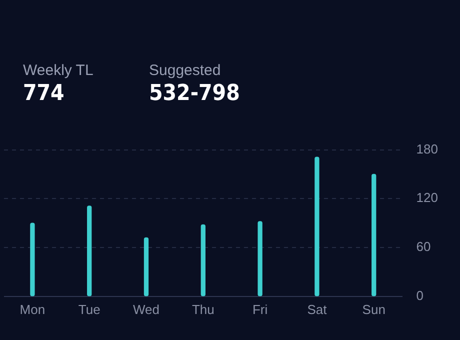  I want to click on x-tick-label: Sat, so click(317, 309).